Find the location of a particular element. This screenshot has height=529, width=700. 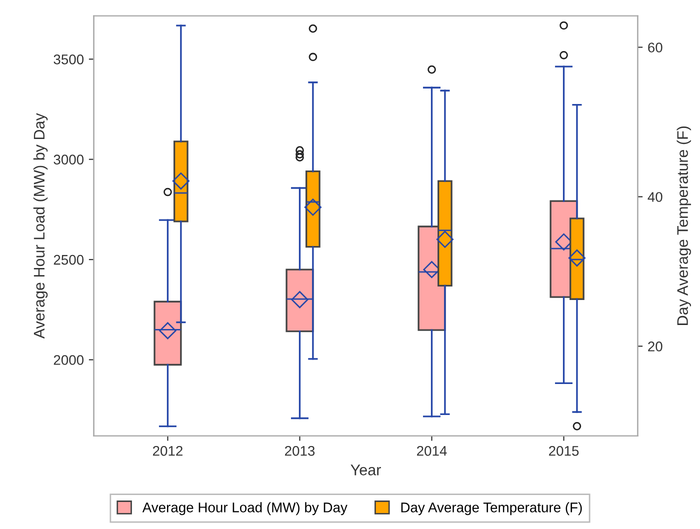

legend-label: Day Average Temperature (F) is located at coordinates (491, 509).